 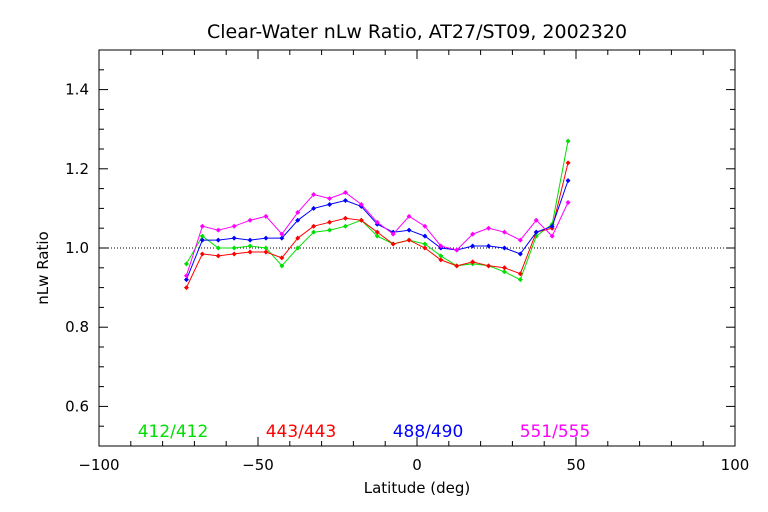 What do you see at coordinates (77, 169) in the screenshot?
I see `y-tick-label: 1.2` at bounding box center [77, 169].